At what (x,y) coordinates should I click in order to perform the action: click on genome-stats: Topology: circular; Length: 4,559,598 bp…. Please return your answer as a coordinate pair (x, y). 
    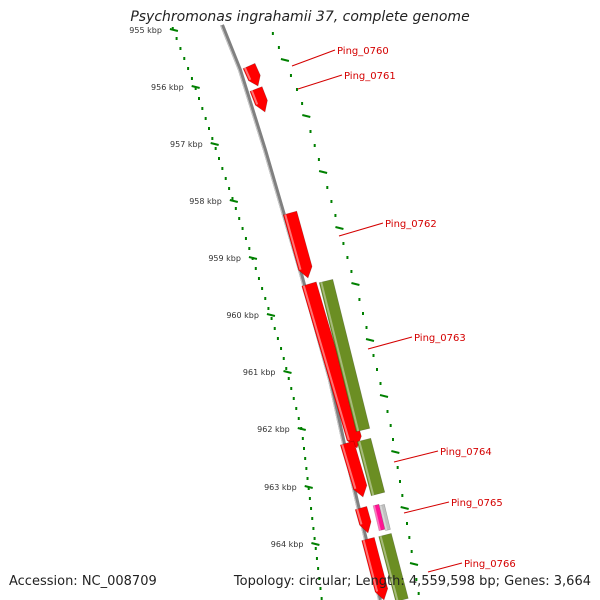
    Looking at the image, I should click on (412, 581).